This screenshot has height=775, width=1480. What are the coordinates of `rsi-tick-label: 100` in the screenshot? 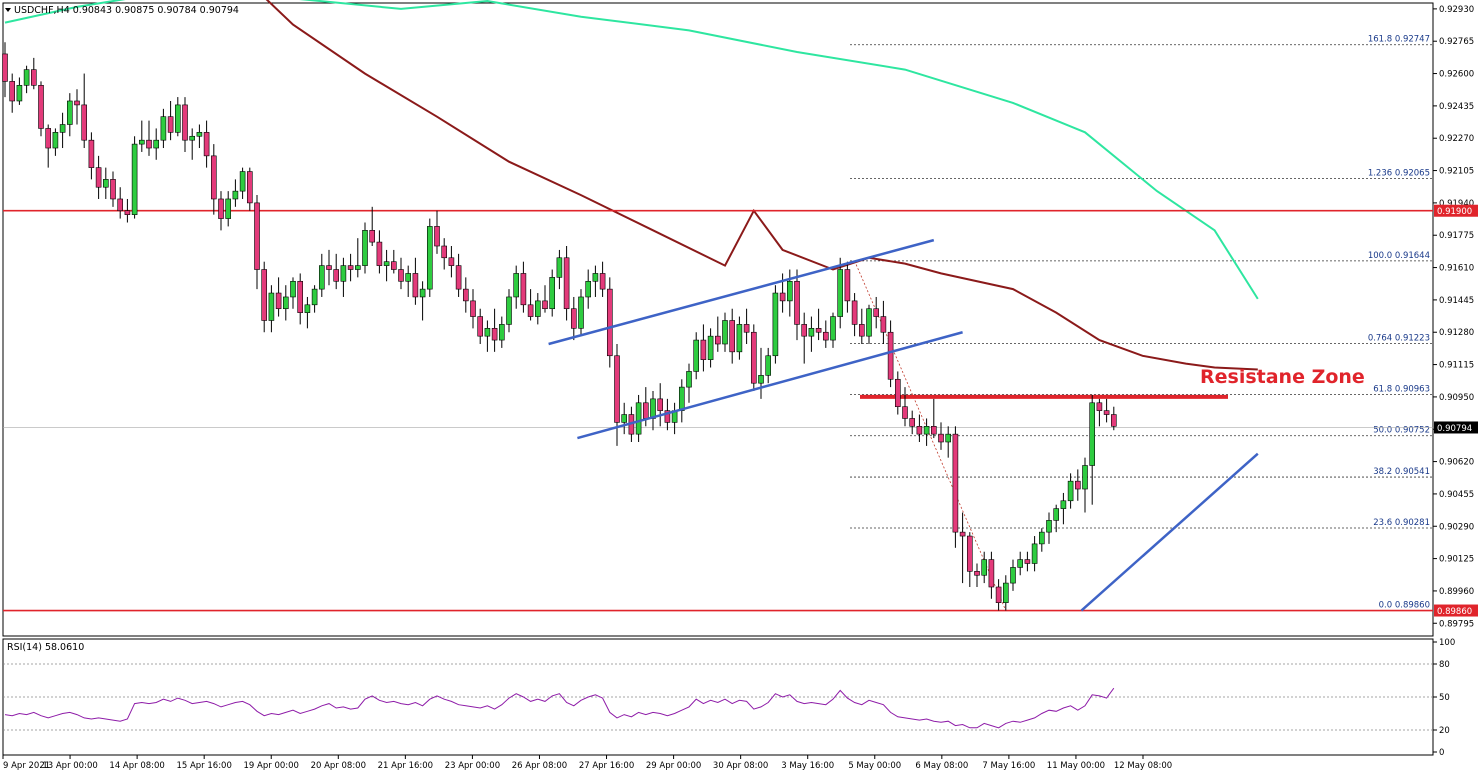 It's located at (1447, 643).